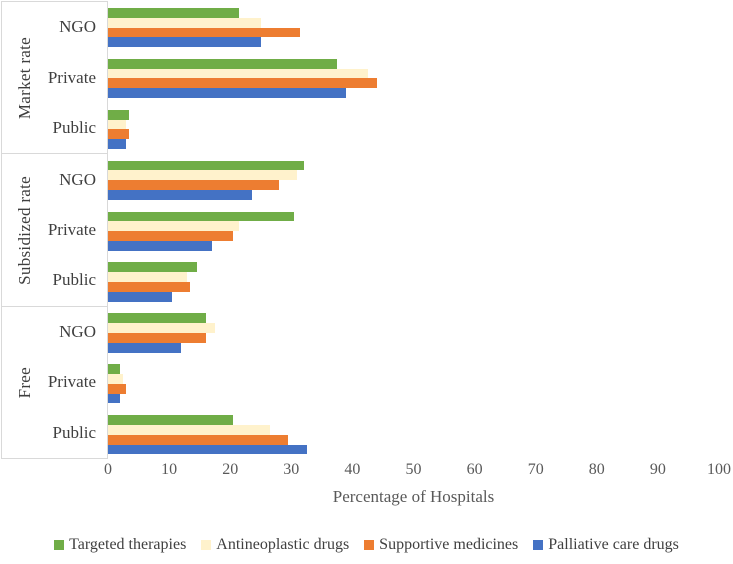 The width and height of the screenshot is (733, 564). I want to click on group-label-column: Free, so click(25, 382).